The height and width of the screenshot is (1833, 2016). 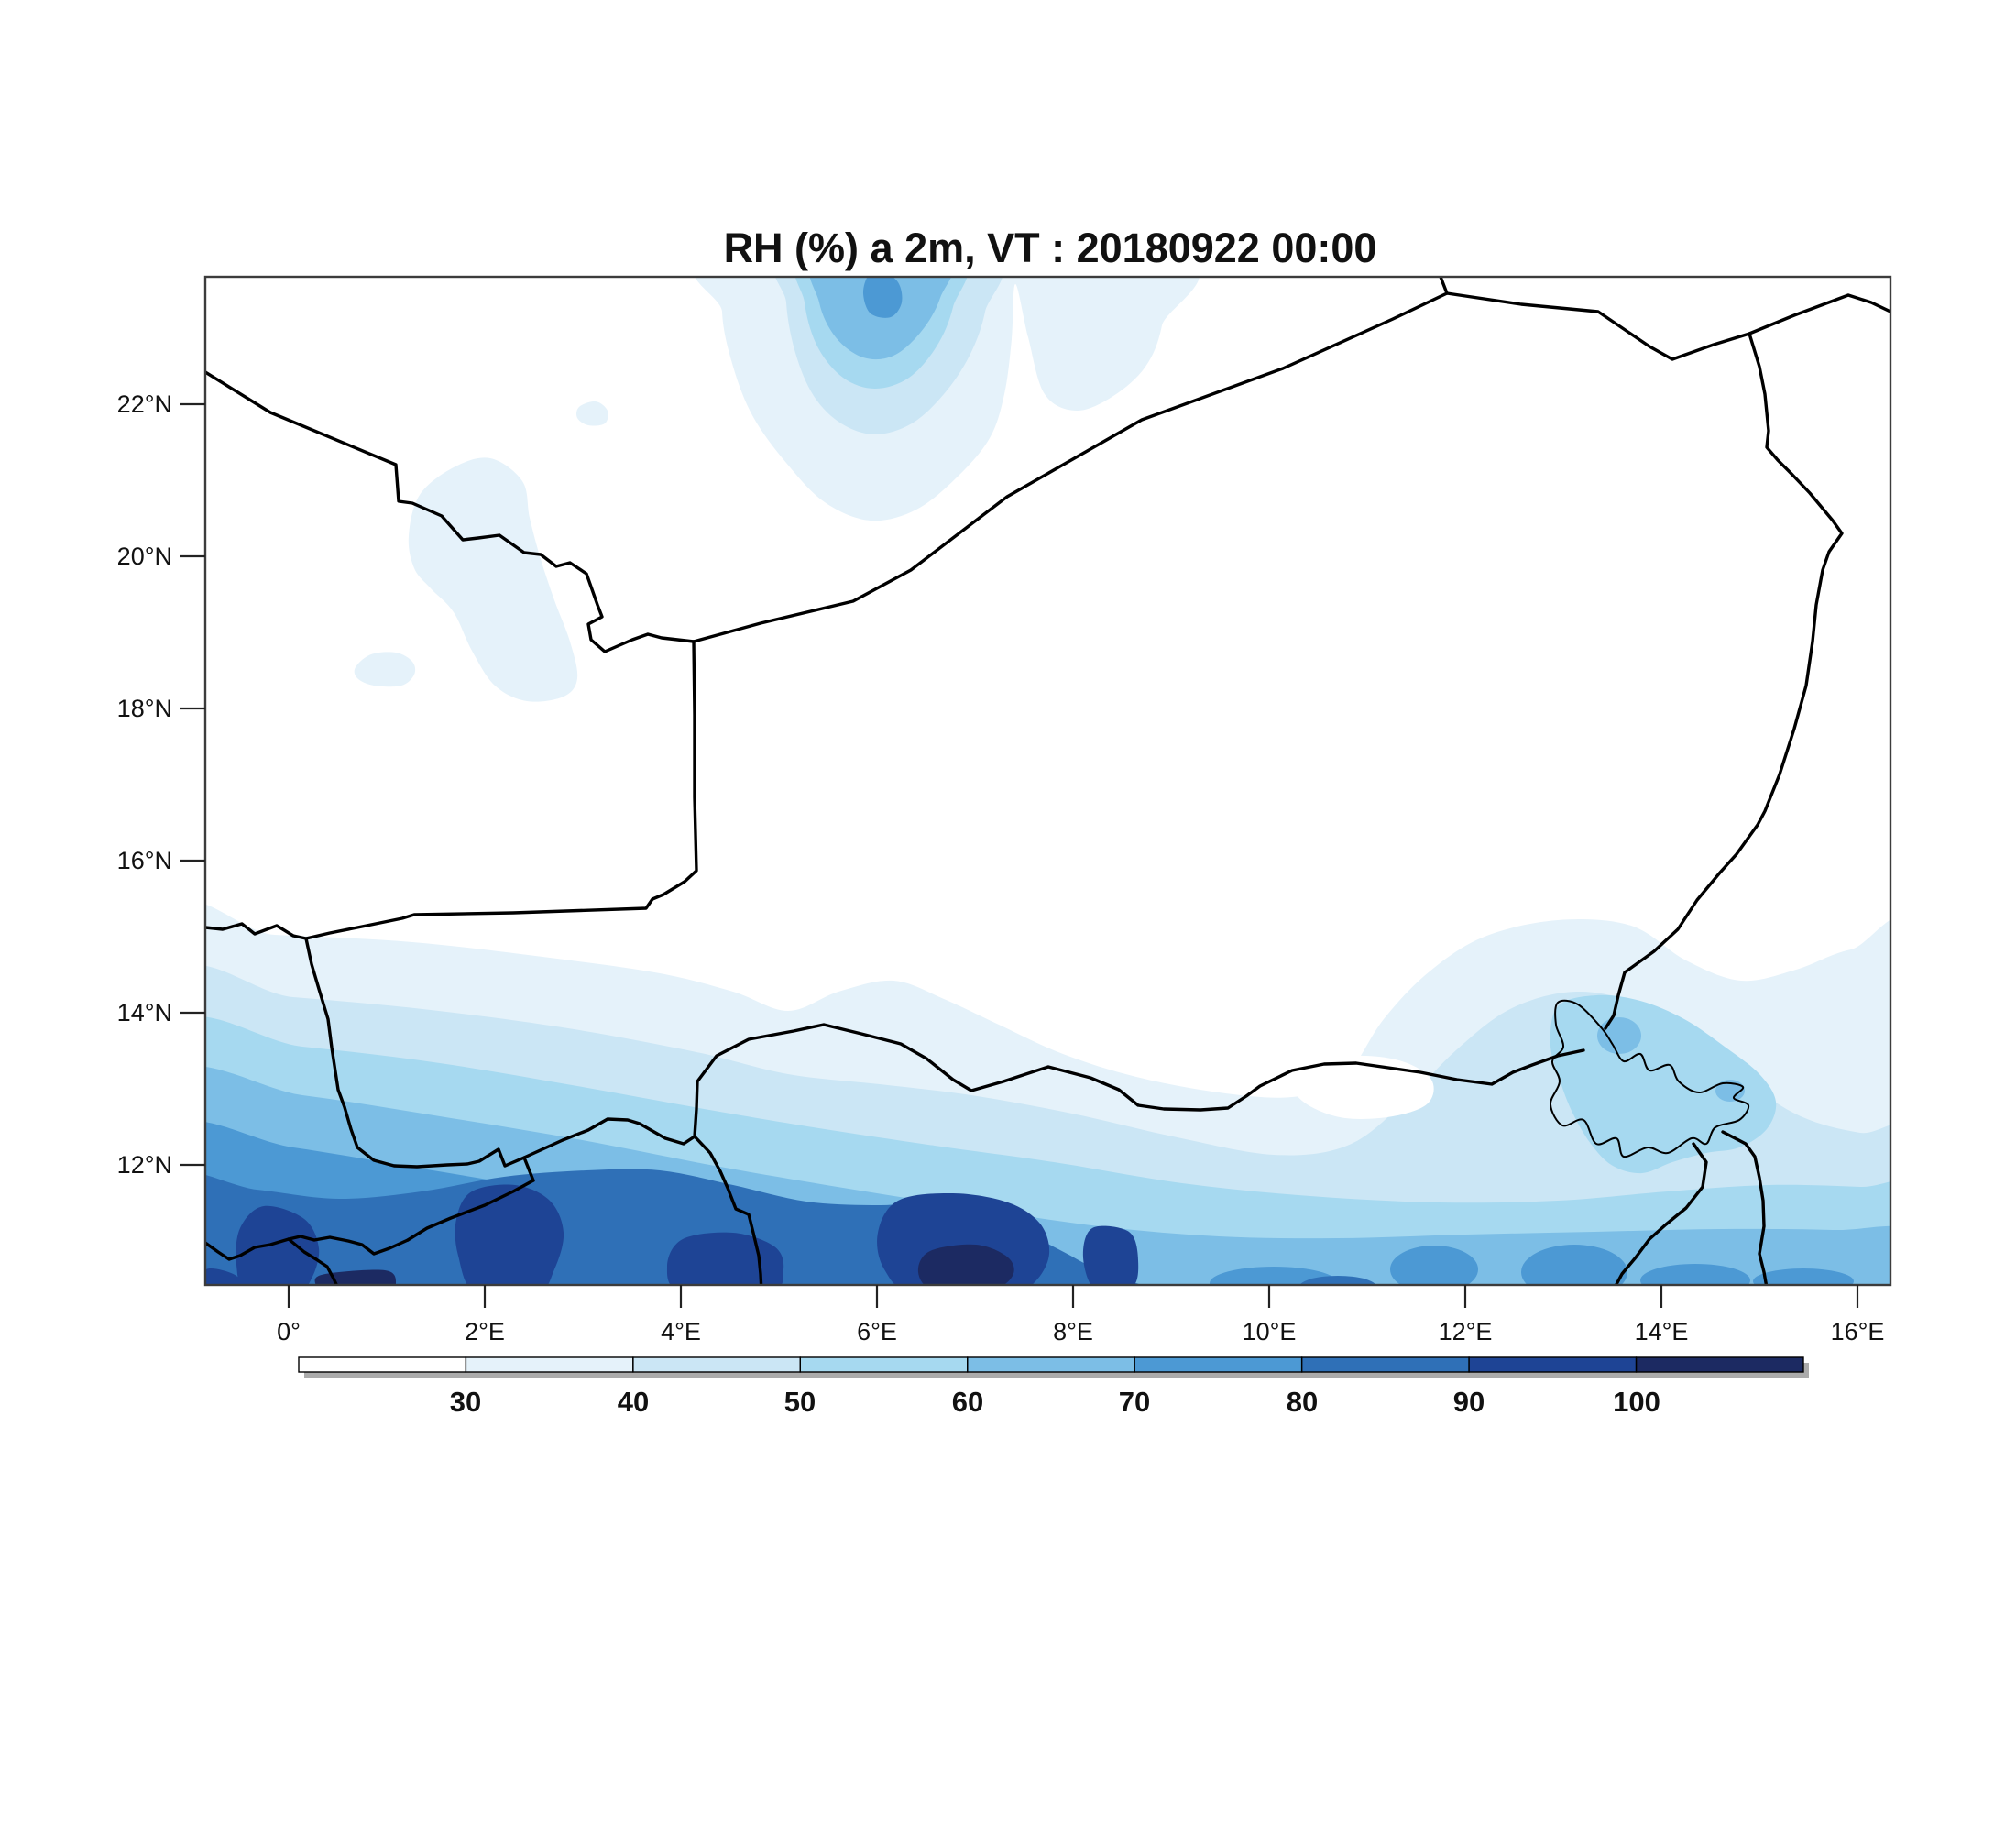 What do you see at coordinates (144, 860) in the screenshot?
I see `lat-tick-label: 16°N` at bounding box center [144, 860].